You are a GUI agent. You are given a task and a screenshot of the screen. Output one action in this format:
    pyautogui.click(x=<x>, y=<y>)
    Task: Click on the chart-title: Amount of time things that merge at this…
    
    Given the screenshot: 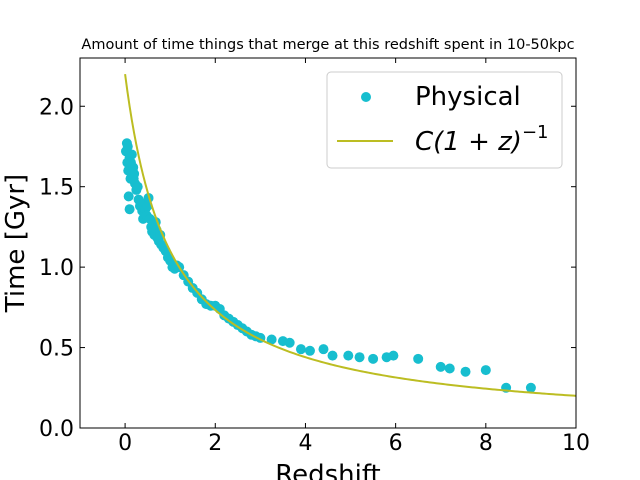 What is the action you would take?
    pyautogui.click(x=327, y=45)
    